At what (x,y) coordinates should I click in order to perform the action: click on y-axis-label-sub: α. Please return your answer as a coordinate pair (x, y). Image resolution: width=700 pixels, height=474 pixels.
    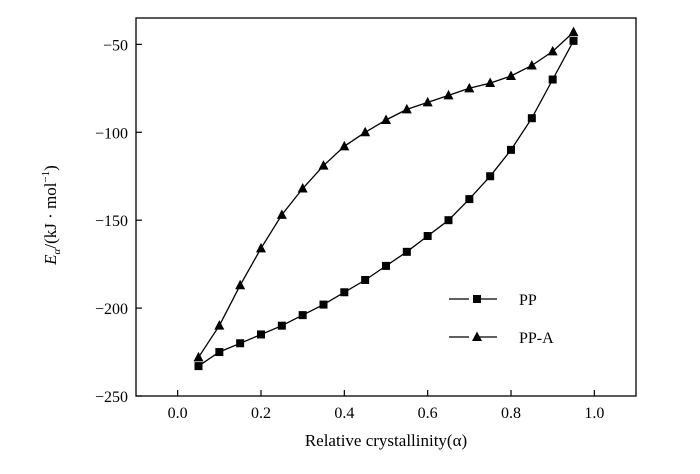
    Looking at the image, I should click on (57, 251).